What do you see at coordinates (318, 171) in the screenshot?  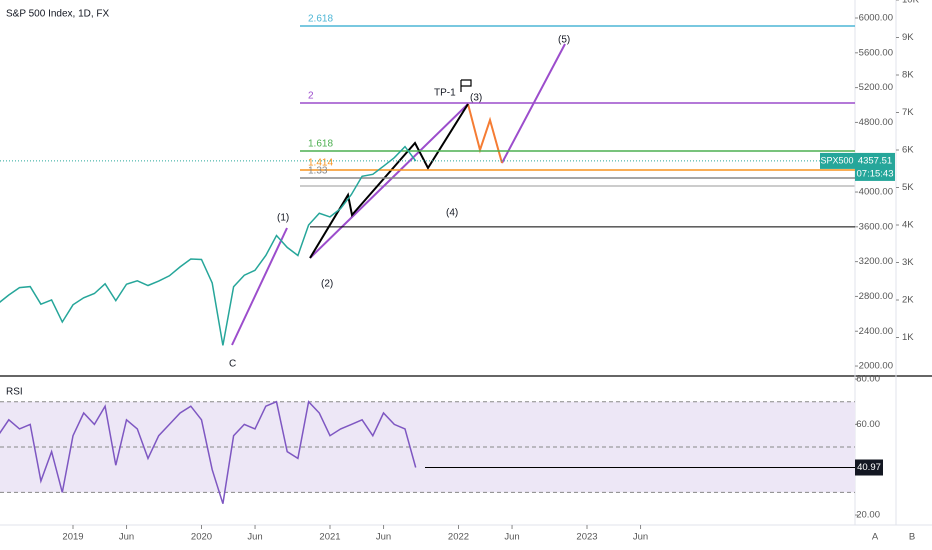 I see `fib-label: 1.33` at bounding box center [318, 171].